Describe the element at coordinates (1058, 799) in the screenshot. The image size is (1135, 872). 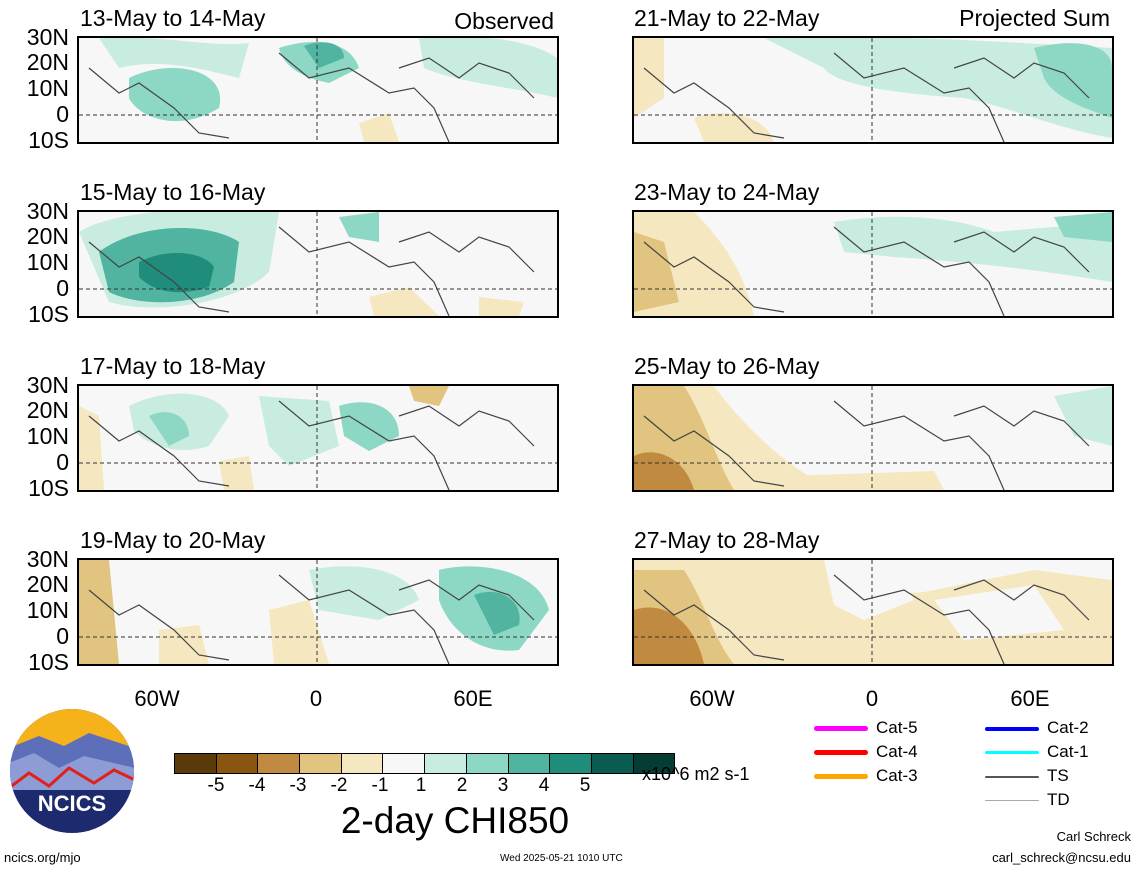
I see `legend-label: TD` at that location.